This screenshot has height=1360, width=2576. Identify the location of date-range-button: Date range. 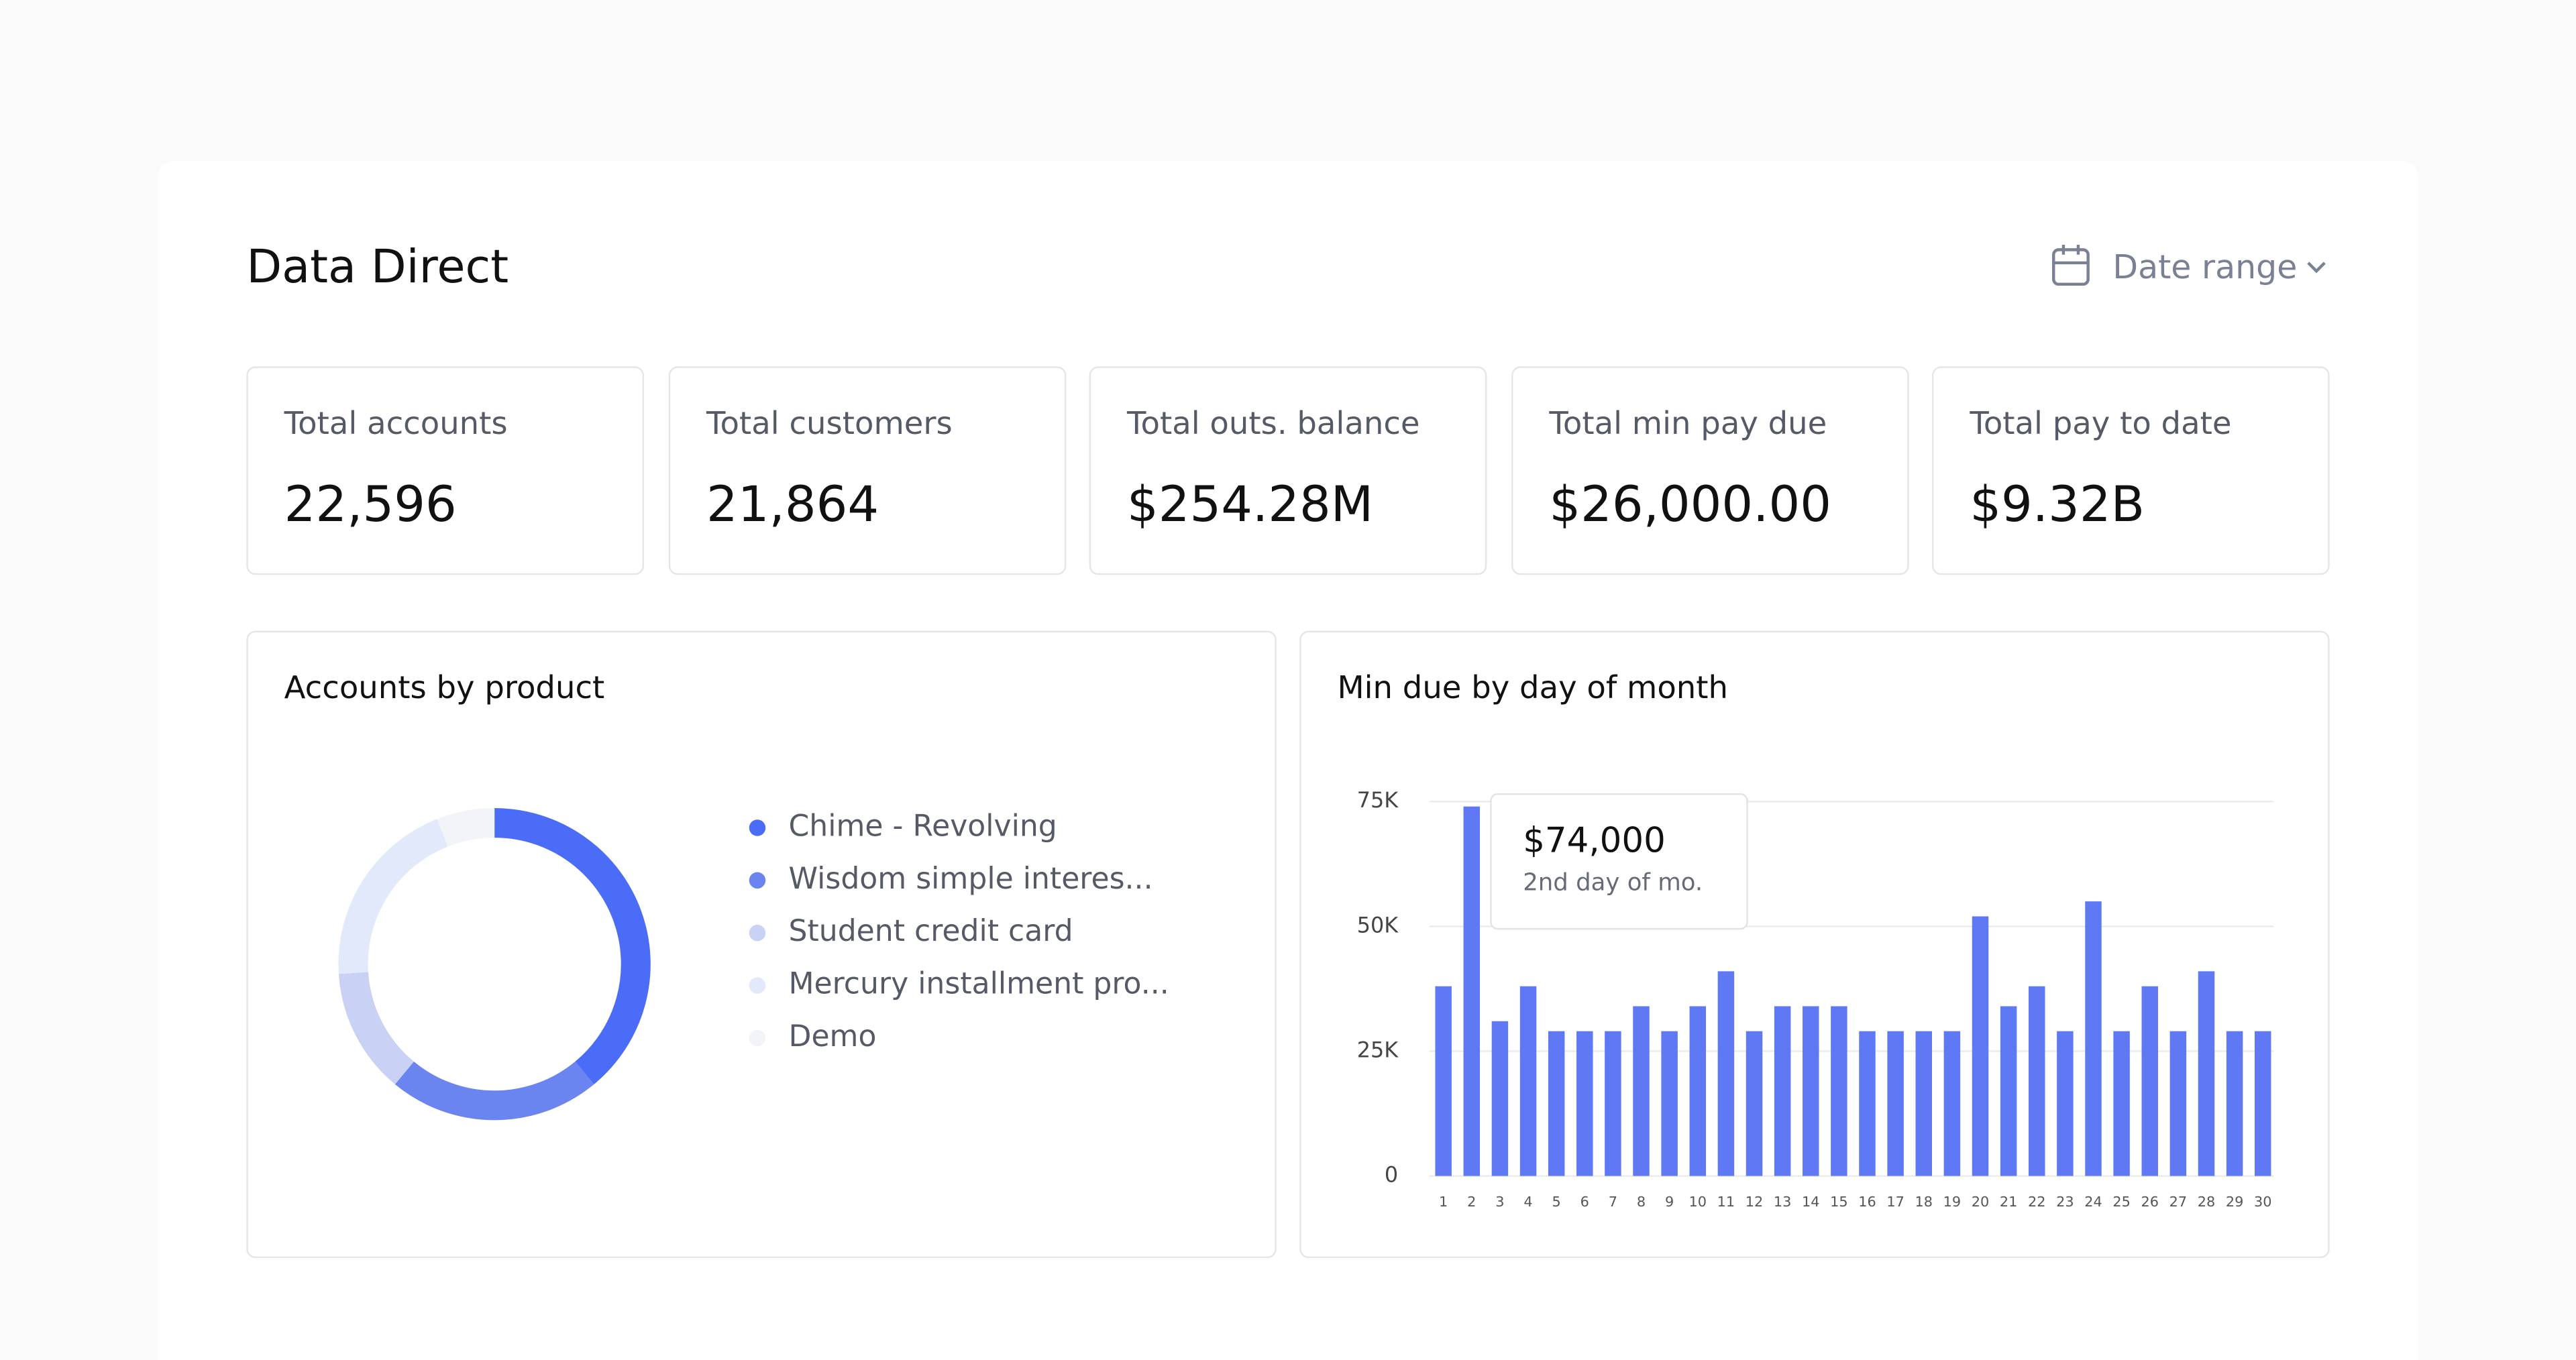
(2189, 265).